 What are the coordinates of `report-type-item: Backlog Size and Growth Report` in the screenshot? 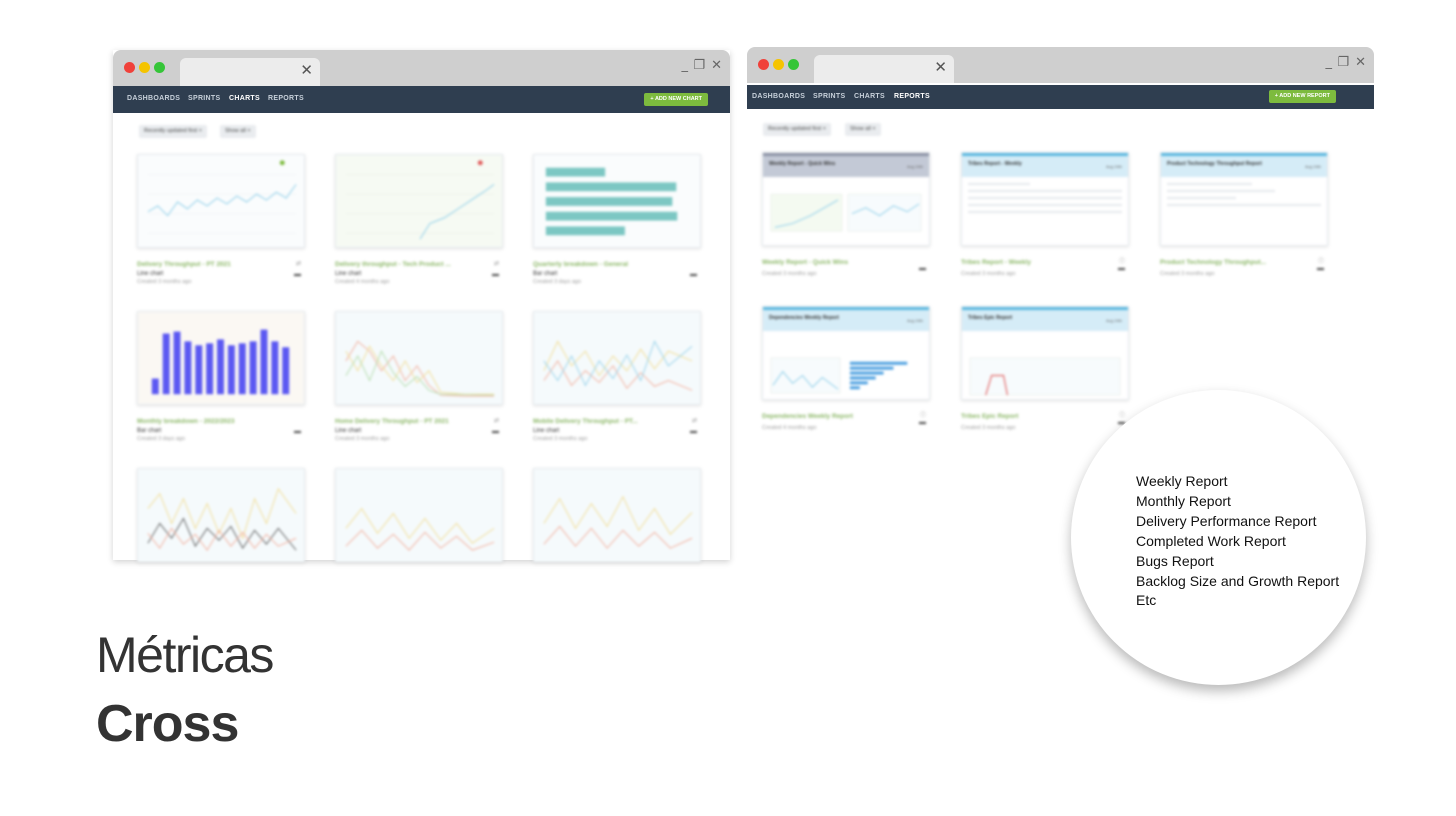 It's located at (1238, 580).